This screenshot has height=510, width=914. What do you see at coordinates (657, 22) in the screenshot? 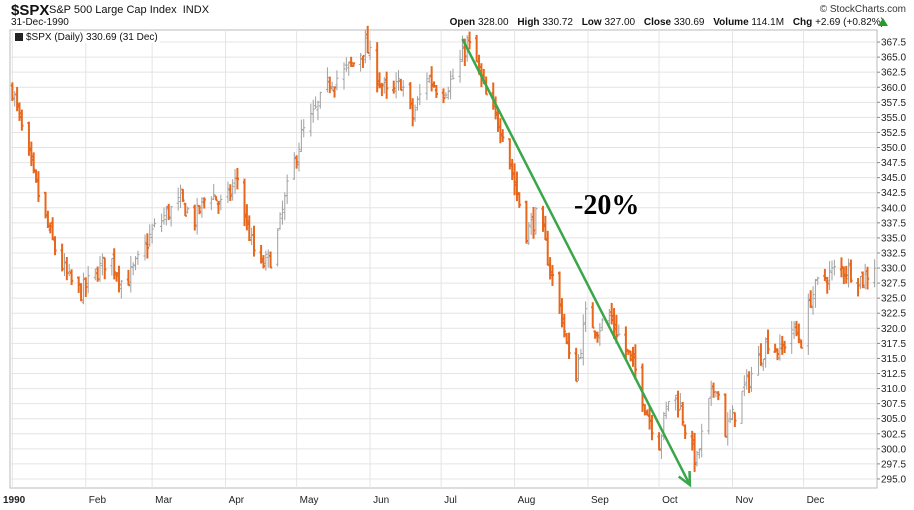
I see `close-label: Close` at bounding box center [657, 22].